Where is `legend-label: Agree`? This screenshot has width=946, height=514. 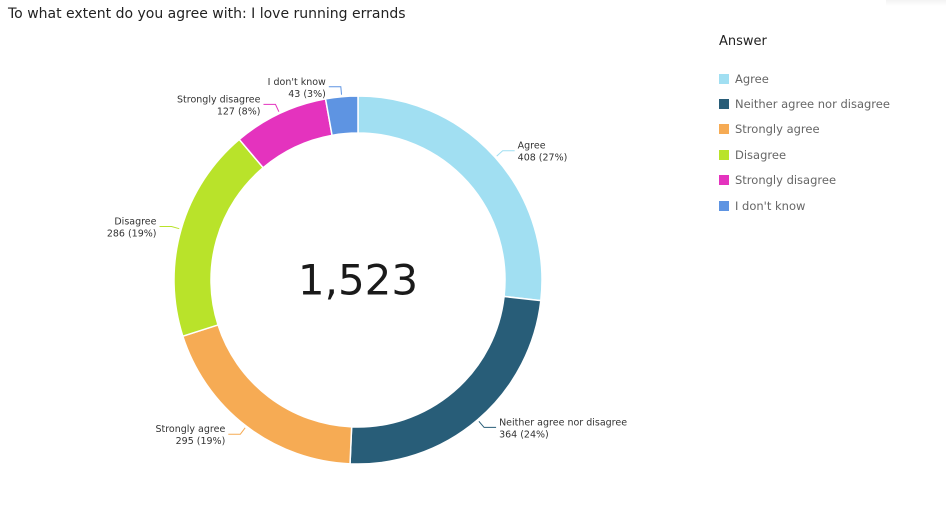
legend-label: Agree is located at coordinates (752, 78).